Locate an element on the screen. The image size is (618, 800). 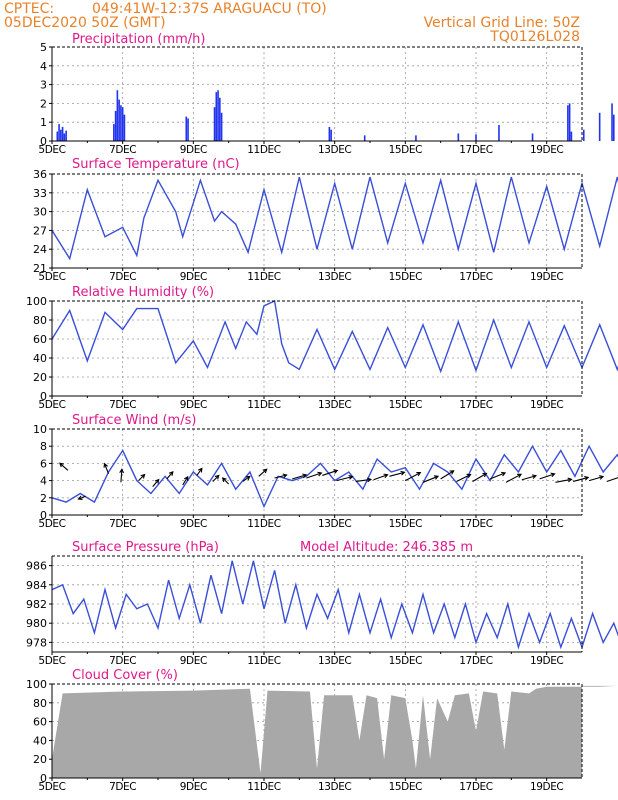
ytick-label: 1 is located at coordinates (43, 122).